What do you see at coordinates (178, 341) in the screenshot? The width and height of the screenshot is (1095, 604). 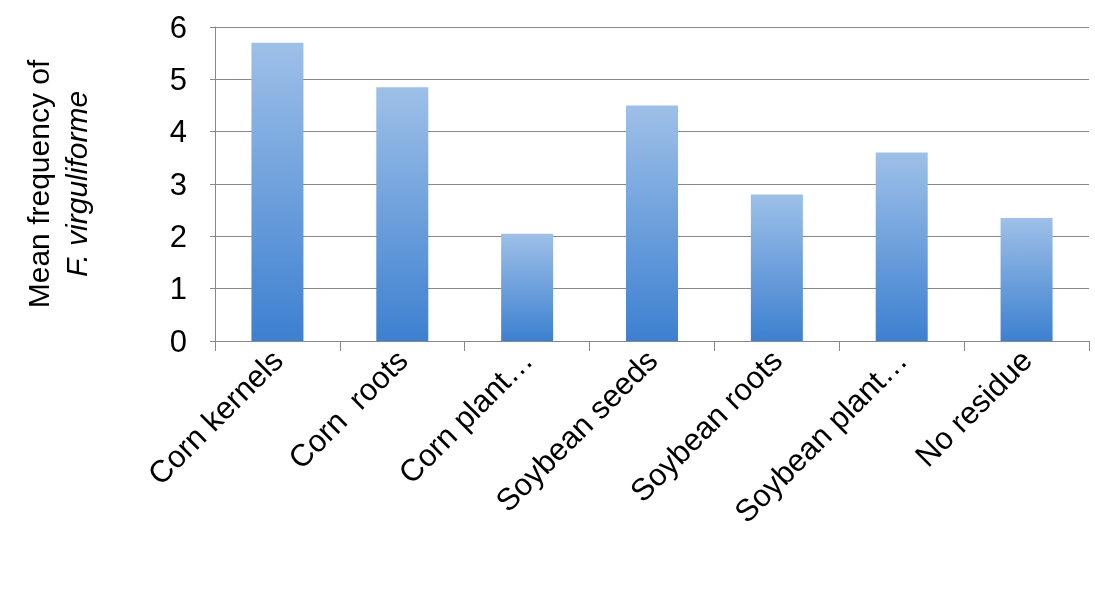 I see `y-tick-label: 0` at bounding box center [178, 341].